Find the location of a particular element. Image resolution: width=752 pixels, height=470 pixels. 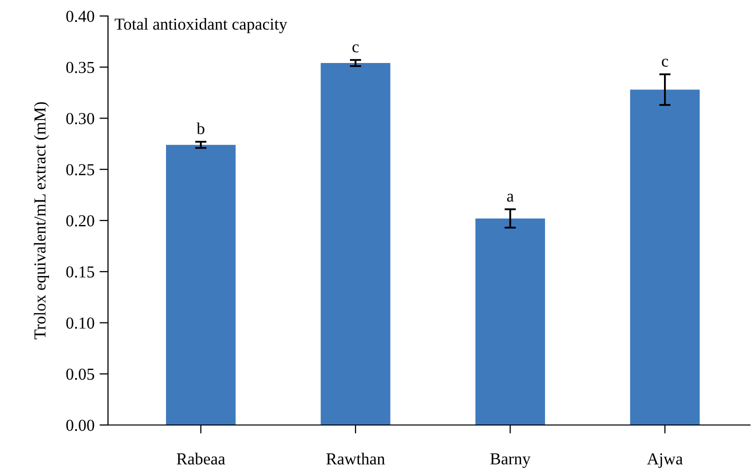

x-tick-label: Rawthan is located at coordinates (355, 458).